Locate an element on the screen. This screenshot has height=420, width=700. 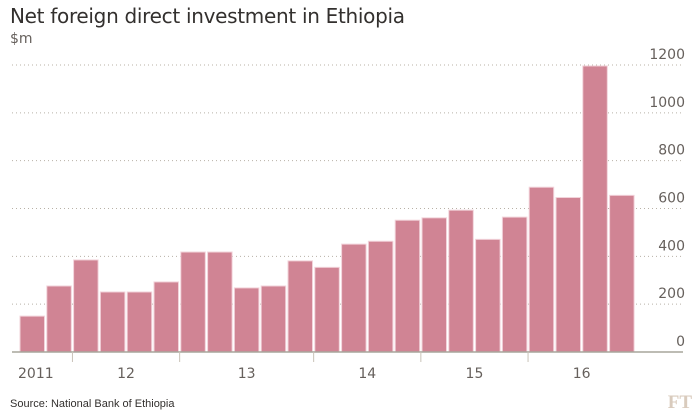
x-tick-label: 16 is located at coordinates (582, 374).